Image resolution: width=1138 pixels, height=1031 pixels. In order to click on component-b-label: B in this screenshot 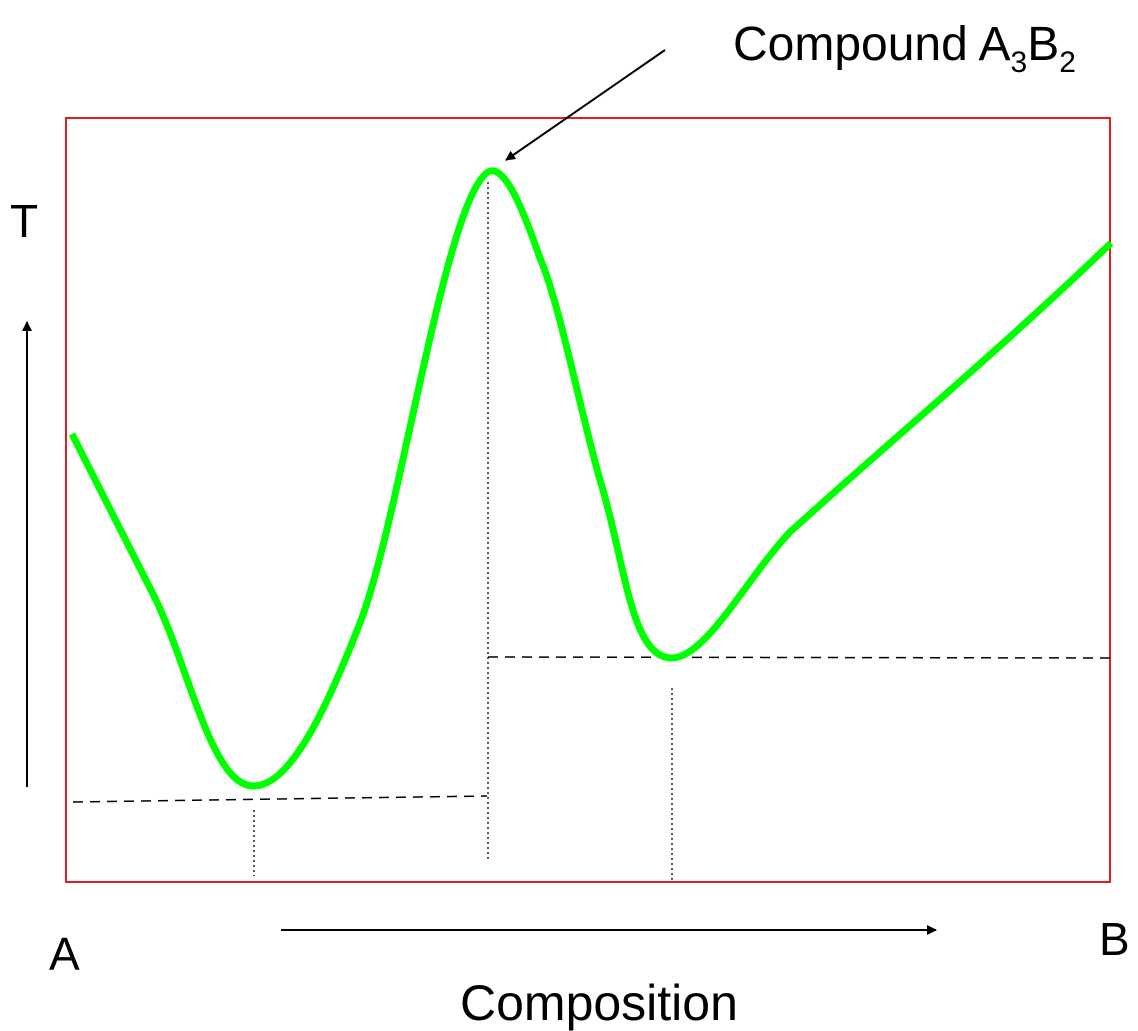, I will do `click(1114, 939)`.